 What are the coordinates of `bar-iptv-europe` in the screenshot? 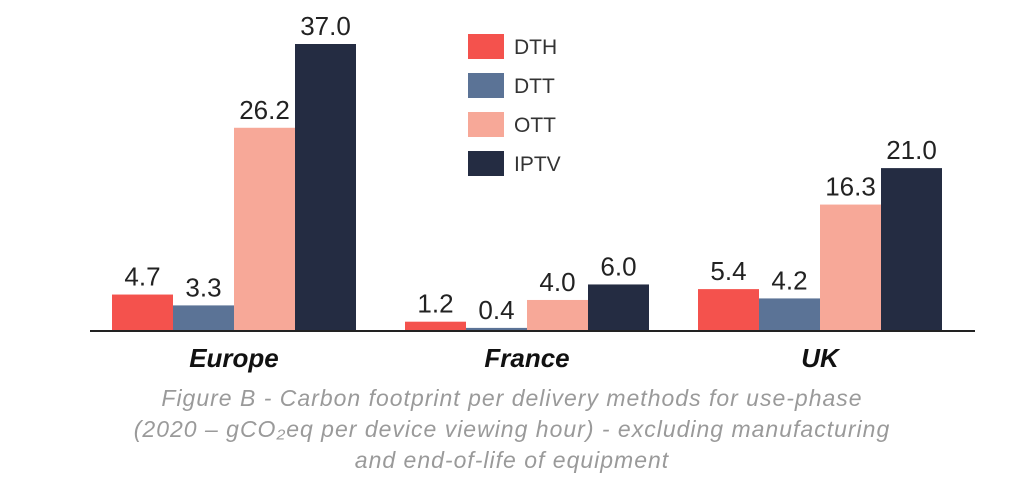 It's located at (325, 187).